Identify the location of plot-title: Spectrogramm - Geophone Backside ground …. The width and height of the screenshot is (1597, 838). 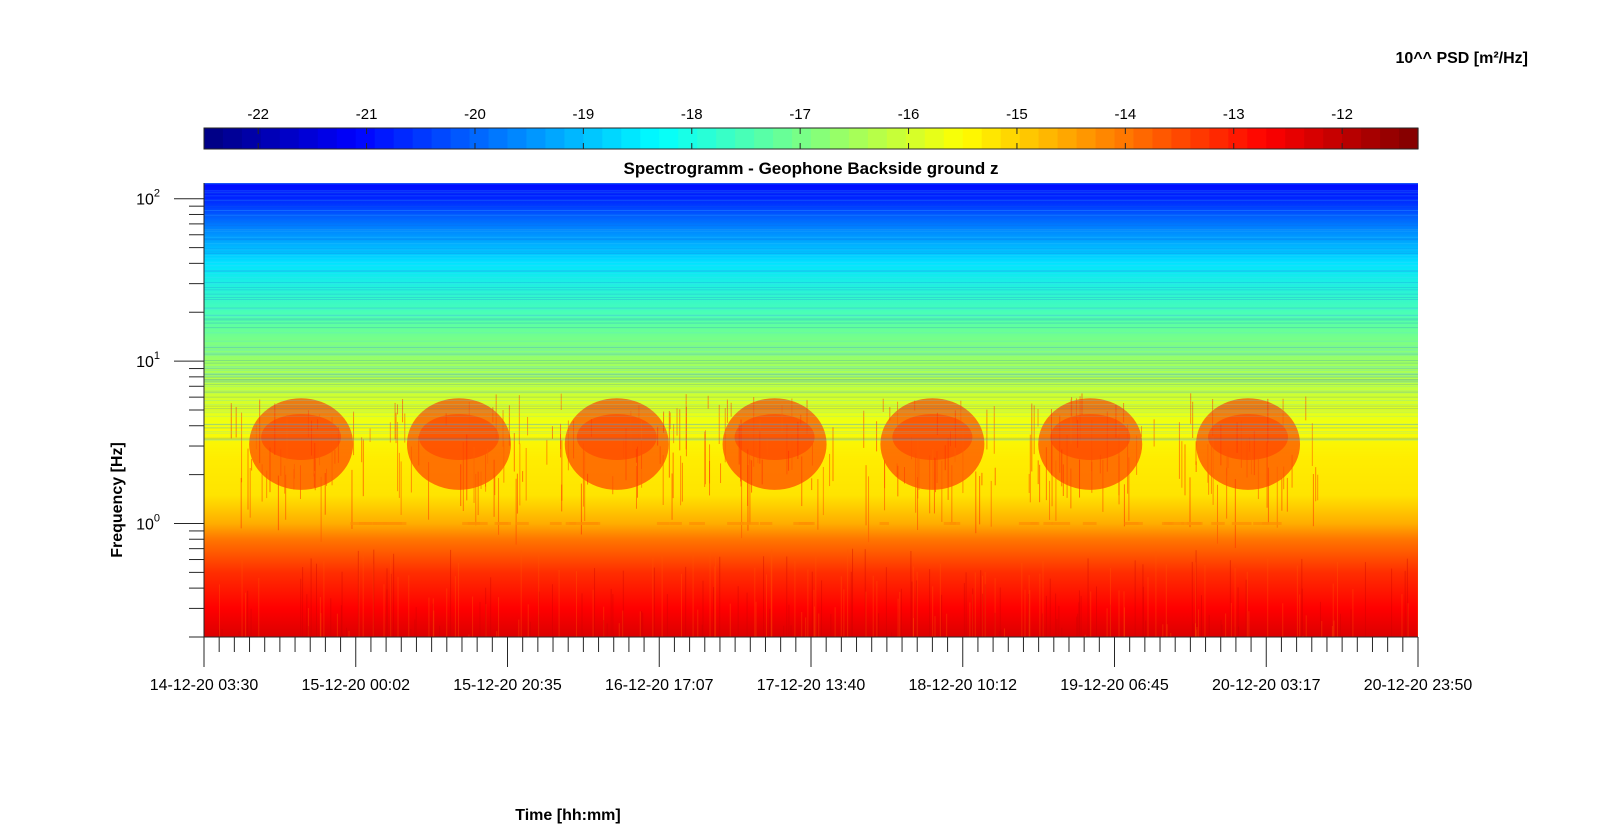
(810, 168).